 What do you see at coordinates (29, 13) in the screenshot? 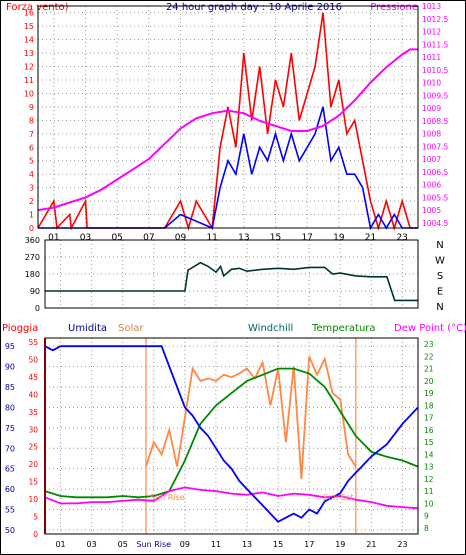
I see `y-left-tick-label: 16` at bounding box center [29, 13].